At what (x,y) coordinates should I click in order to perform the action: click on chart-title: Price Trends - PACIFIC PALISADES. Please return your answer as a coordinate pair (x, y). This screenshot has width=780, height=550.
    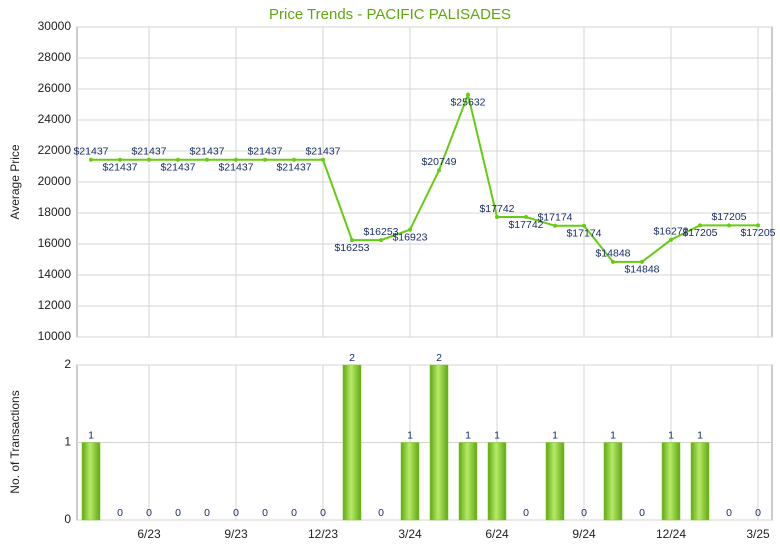
    Looking at the image, I should click on (390, 14).